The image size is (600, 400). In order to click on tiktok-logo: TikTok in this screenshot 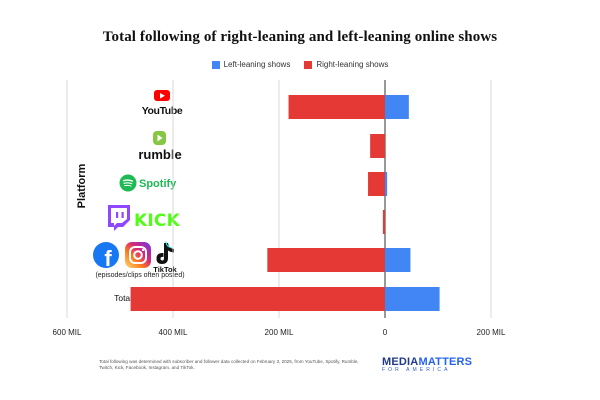, I will do `click(165, 257)`.